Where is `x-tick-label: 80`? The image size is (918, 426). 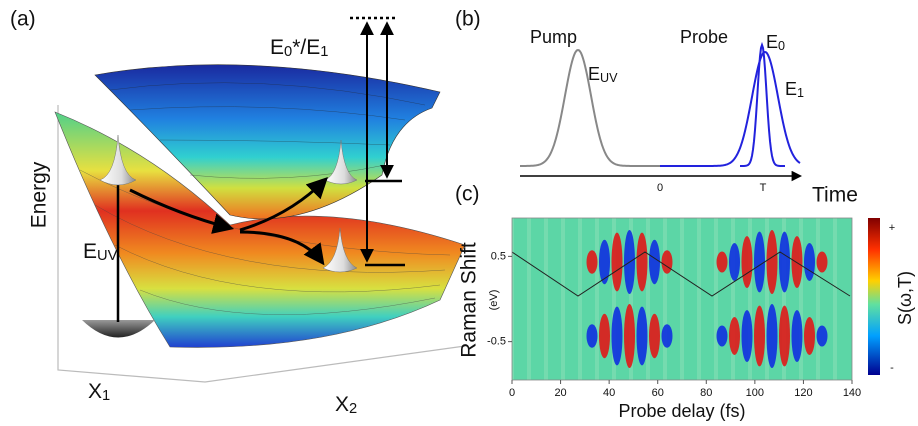
x-tick-label: 80 is located at coordinates (706, 393).